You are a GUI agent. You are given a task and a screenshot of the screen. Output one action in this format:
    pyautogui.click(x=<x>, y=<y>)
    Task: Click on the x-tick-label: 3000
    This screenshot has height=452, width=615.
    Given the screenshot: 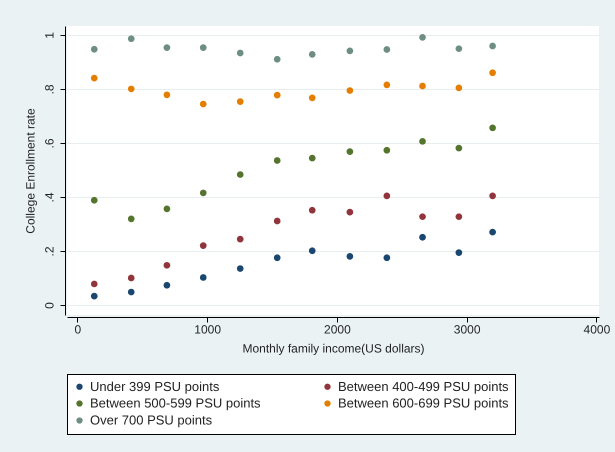 What is the action you would take?
    pyautogui.click(x=467, y=329)
    